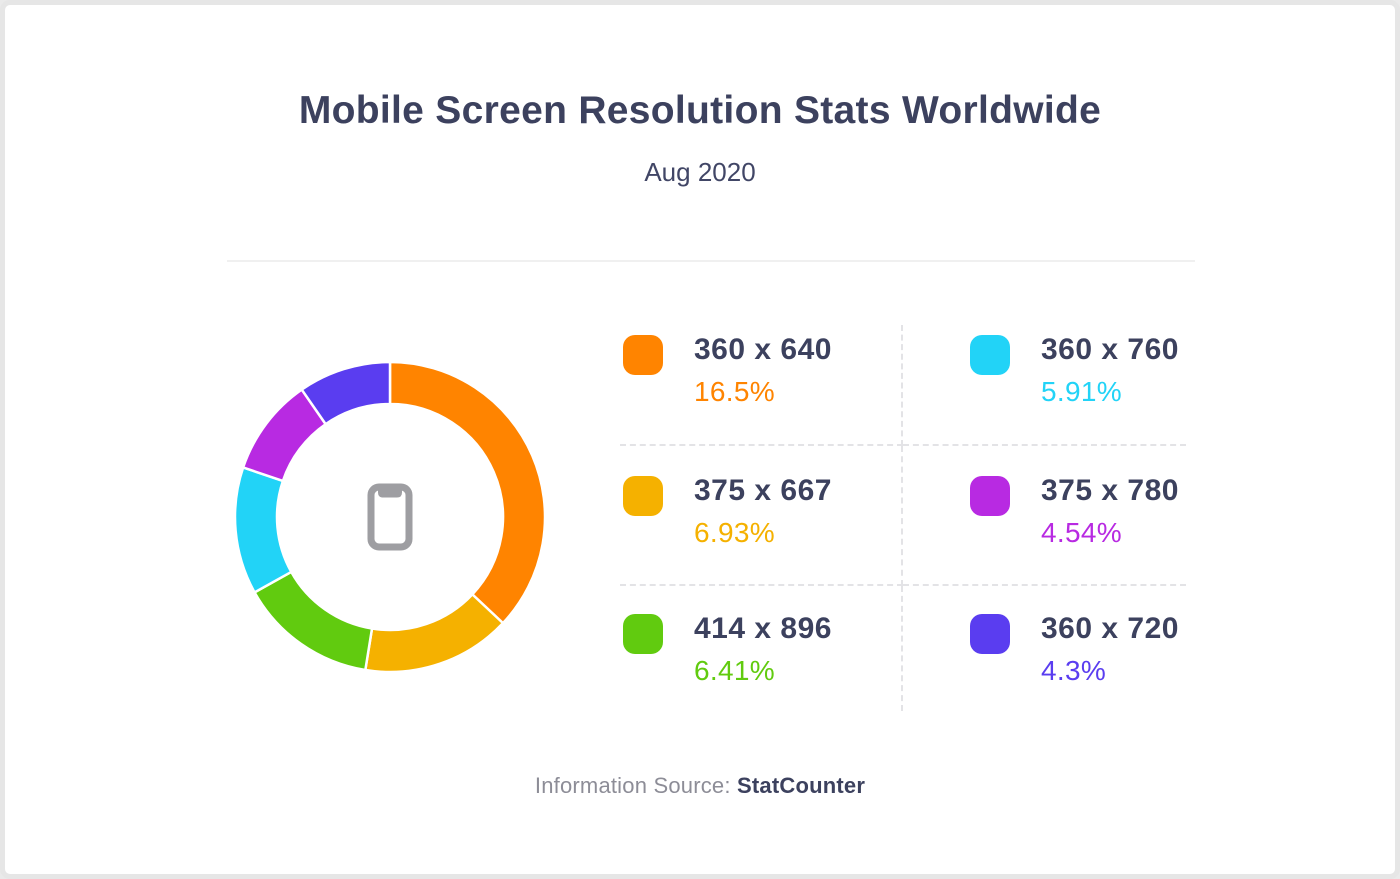  Describe the element at coordinates (434, 633) in the screenshot. I see `donut-segment-375x667` at that location.